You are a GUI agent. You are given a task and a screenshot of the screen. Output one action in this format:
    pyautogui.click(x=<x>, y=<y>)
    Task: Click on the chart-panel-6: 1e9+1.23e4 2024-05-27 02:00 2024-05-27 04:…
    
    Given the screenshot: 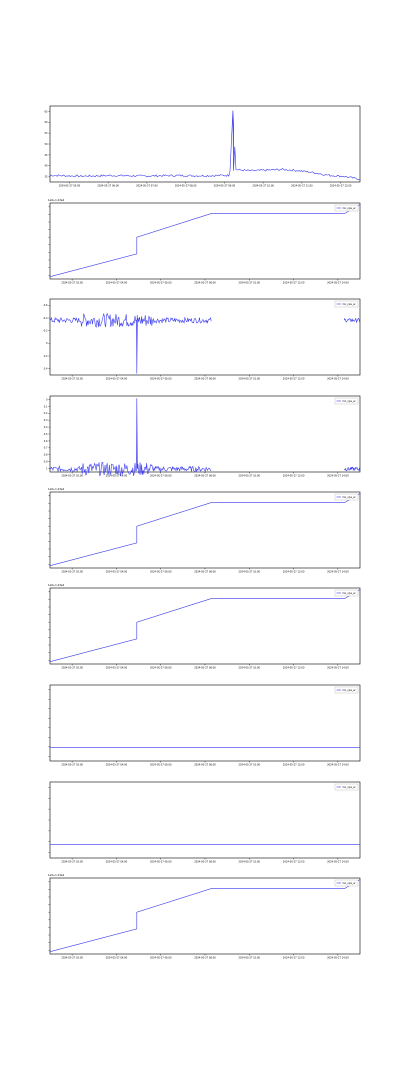 What is the action you would take?
    pyautogui.click(x=204, y=626)
    